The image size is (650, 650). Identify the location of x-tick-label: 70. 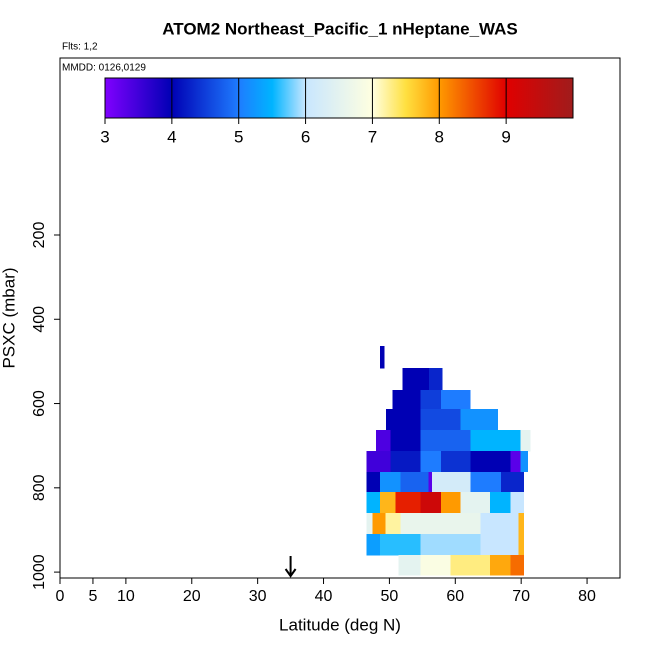
(521, 596).